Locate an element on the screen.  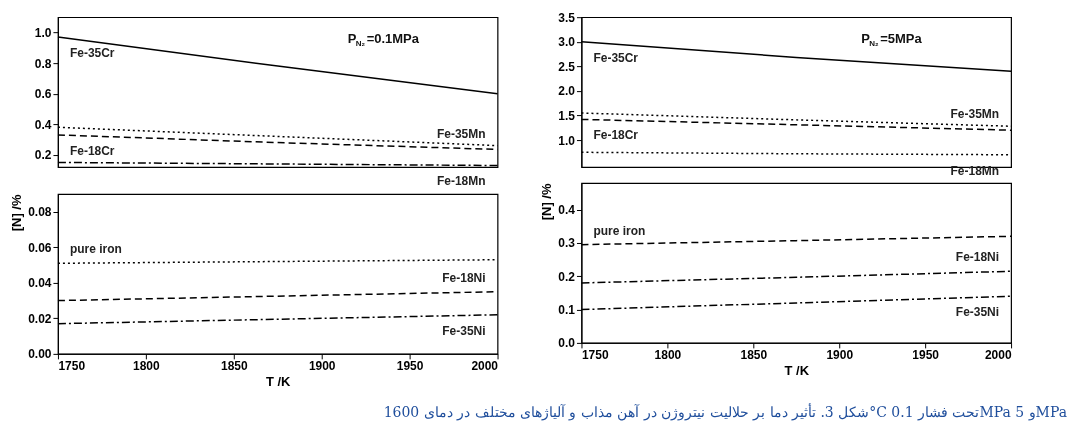
y-tick-label: 0.06 is located at coordinates (40, 247).